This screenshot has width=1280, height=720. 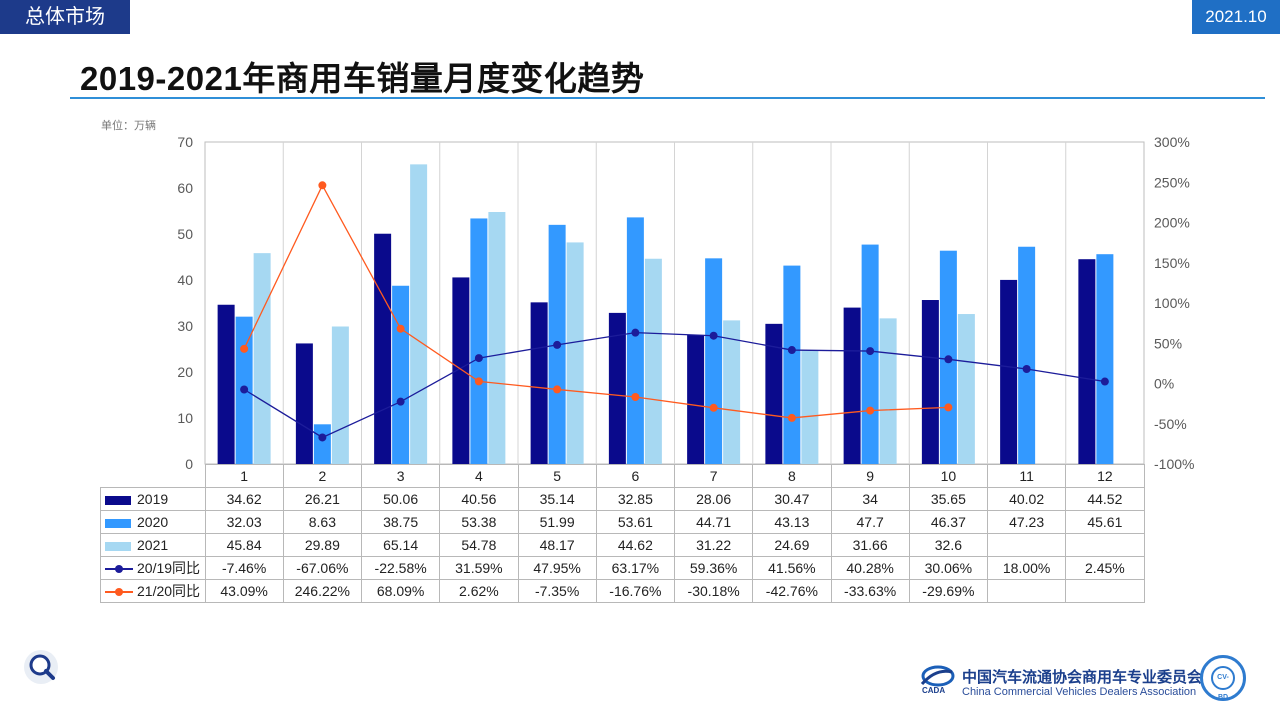 I want to click on data-label: 53.38, so click(x=479, y=522).